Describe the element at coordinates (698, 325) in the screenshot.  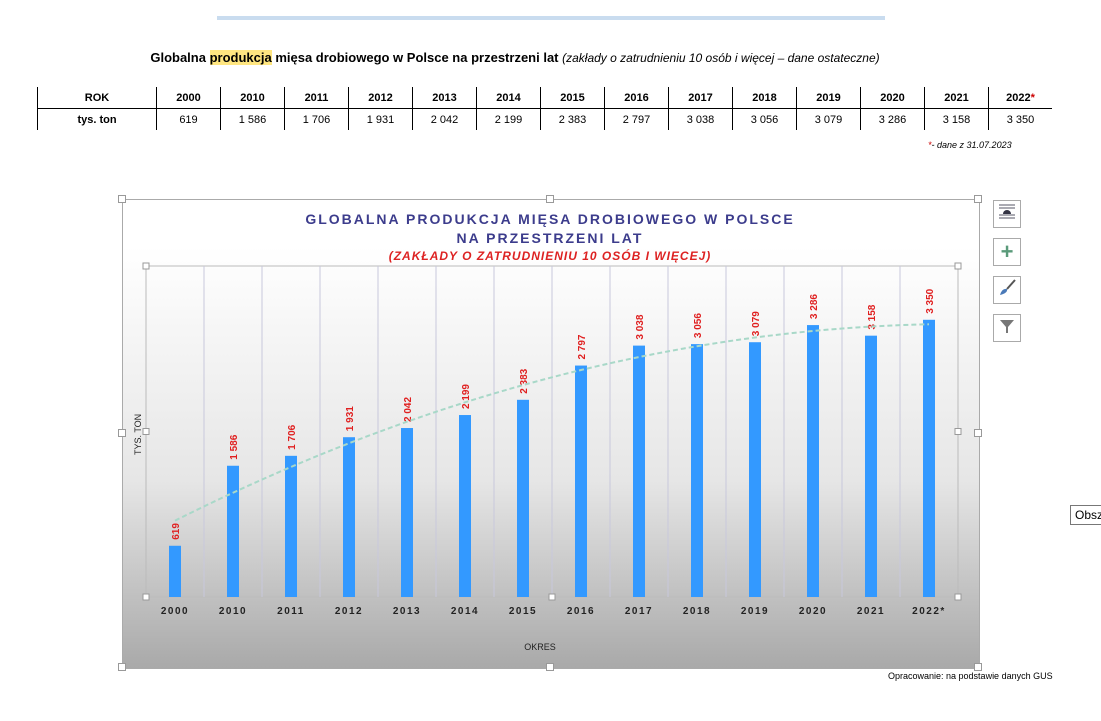
I see `data-label: 3 056` at that location.